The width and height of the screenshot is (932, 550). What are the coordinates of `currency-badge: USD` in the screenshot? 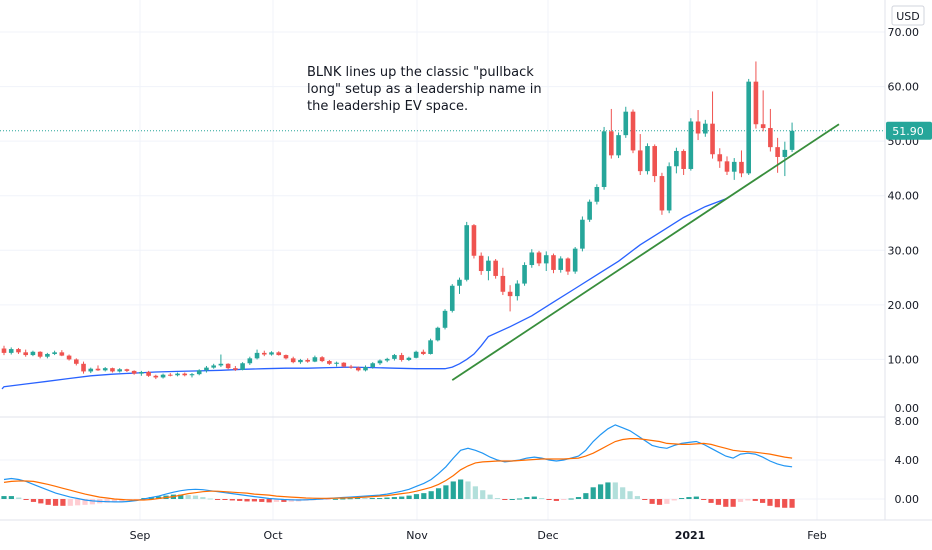 It's located at (908, 15).